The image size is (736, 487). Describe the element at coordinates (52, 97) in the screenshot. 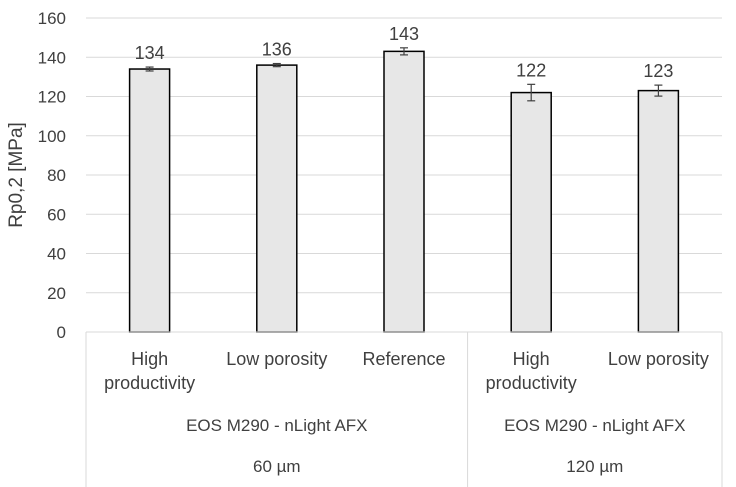

I see `y-tick-label: 120` at that location.